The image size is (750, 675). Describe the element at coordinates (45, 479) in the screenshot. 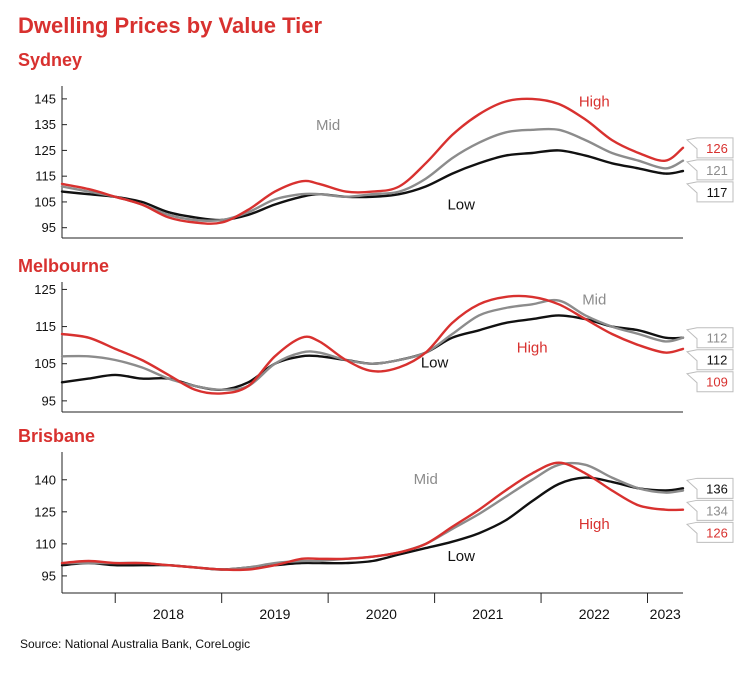

I see `y-tick-label: 140` at that location.